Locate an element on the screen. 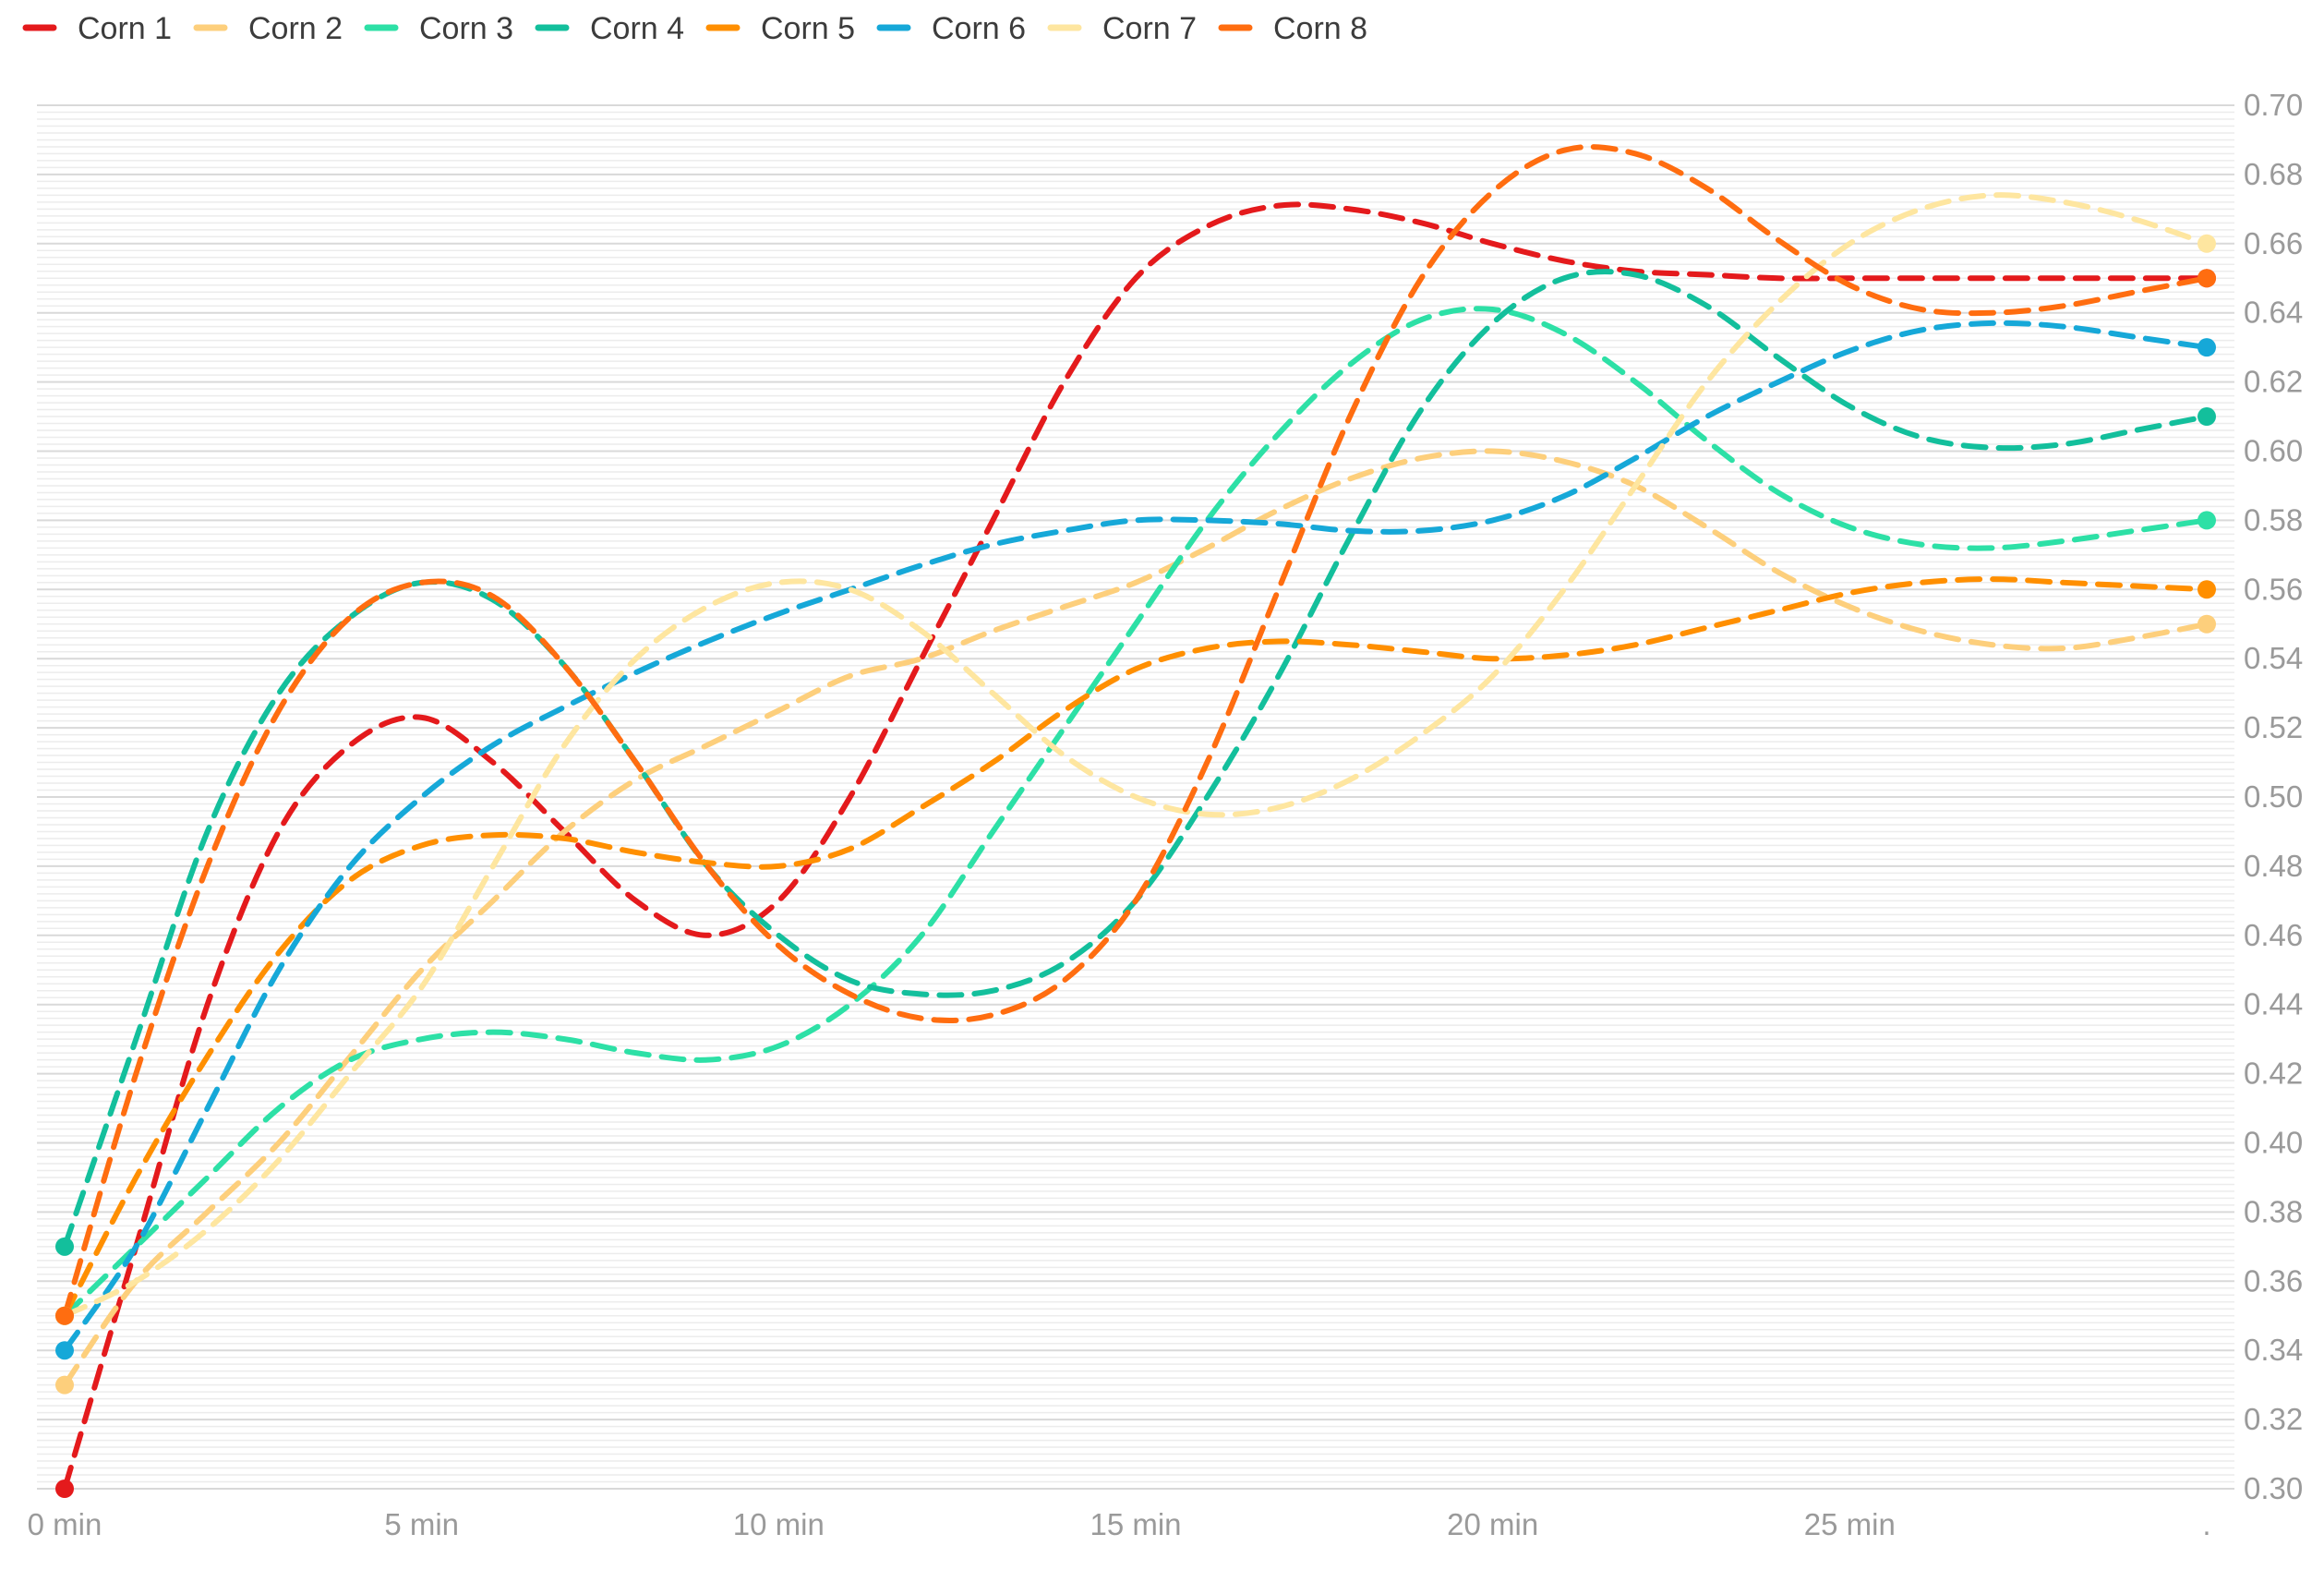 The width and height of the screenshot is (2324, 1570). y-tick-label: 0.58 is located at coordinates (2273, 519).